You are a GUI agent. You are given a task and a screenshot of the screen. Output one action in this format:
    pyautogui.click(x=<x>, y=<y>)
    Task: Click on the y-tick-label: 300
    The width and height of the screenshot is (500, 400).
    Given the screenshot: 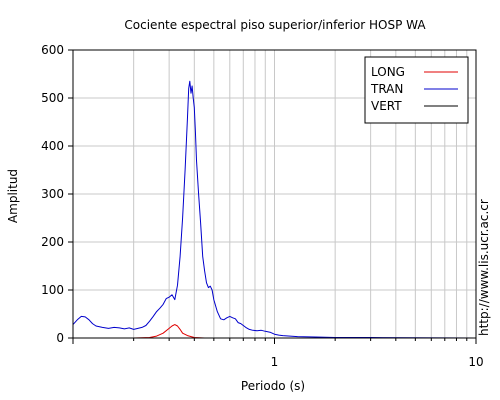 What is the action you would take?
    pyautogui.click(x=52, y=194)
    